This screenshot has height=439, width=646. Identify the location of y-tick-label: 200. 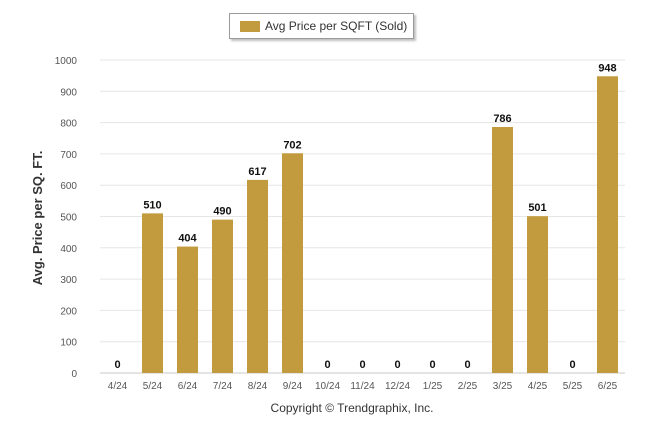
(68, 311).